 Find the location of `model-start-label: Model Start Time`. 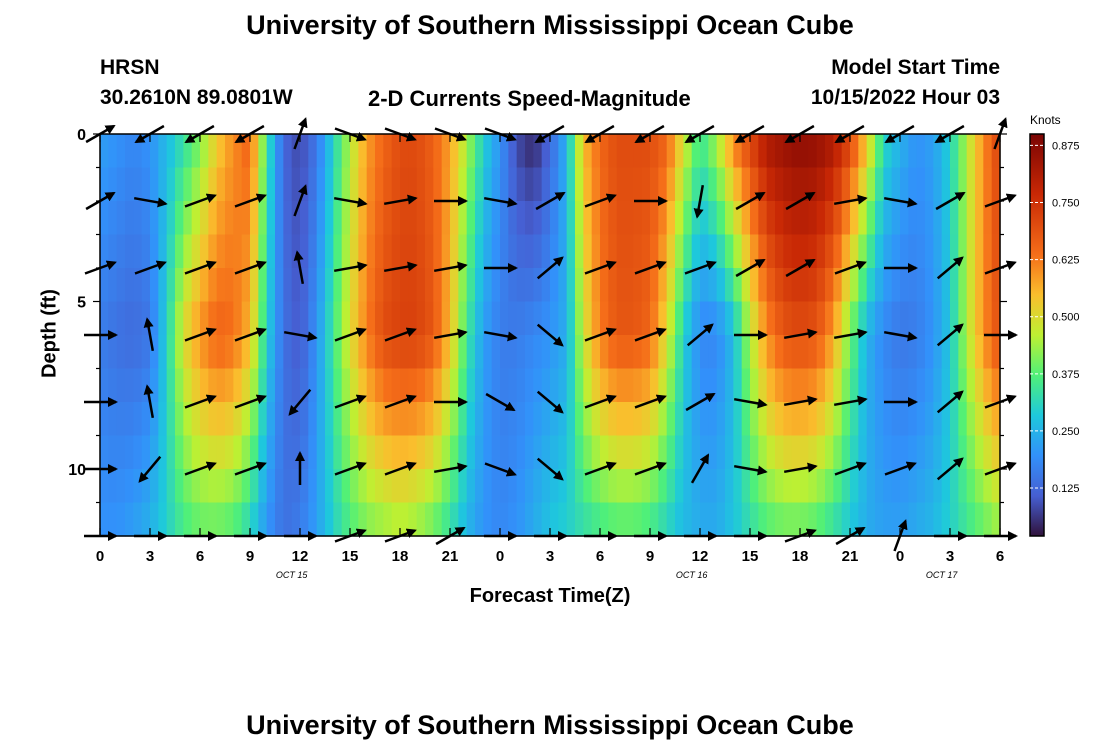

model-start-label: Model Start Time is located at coordinates (915, 67).